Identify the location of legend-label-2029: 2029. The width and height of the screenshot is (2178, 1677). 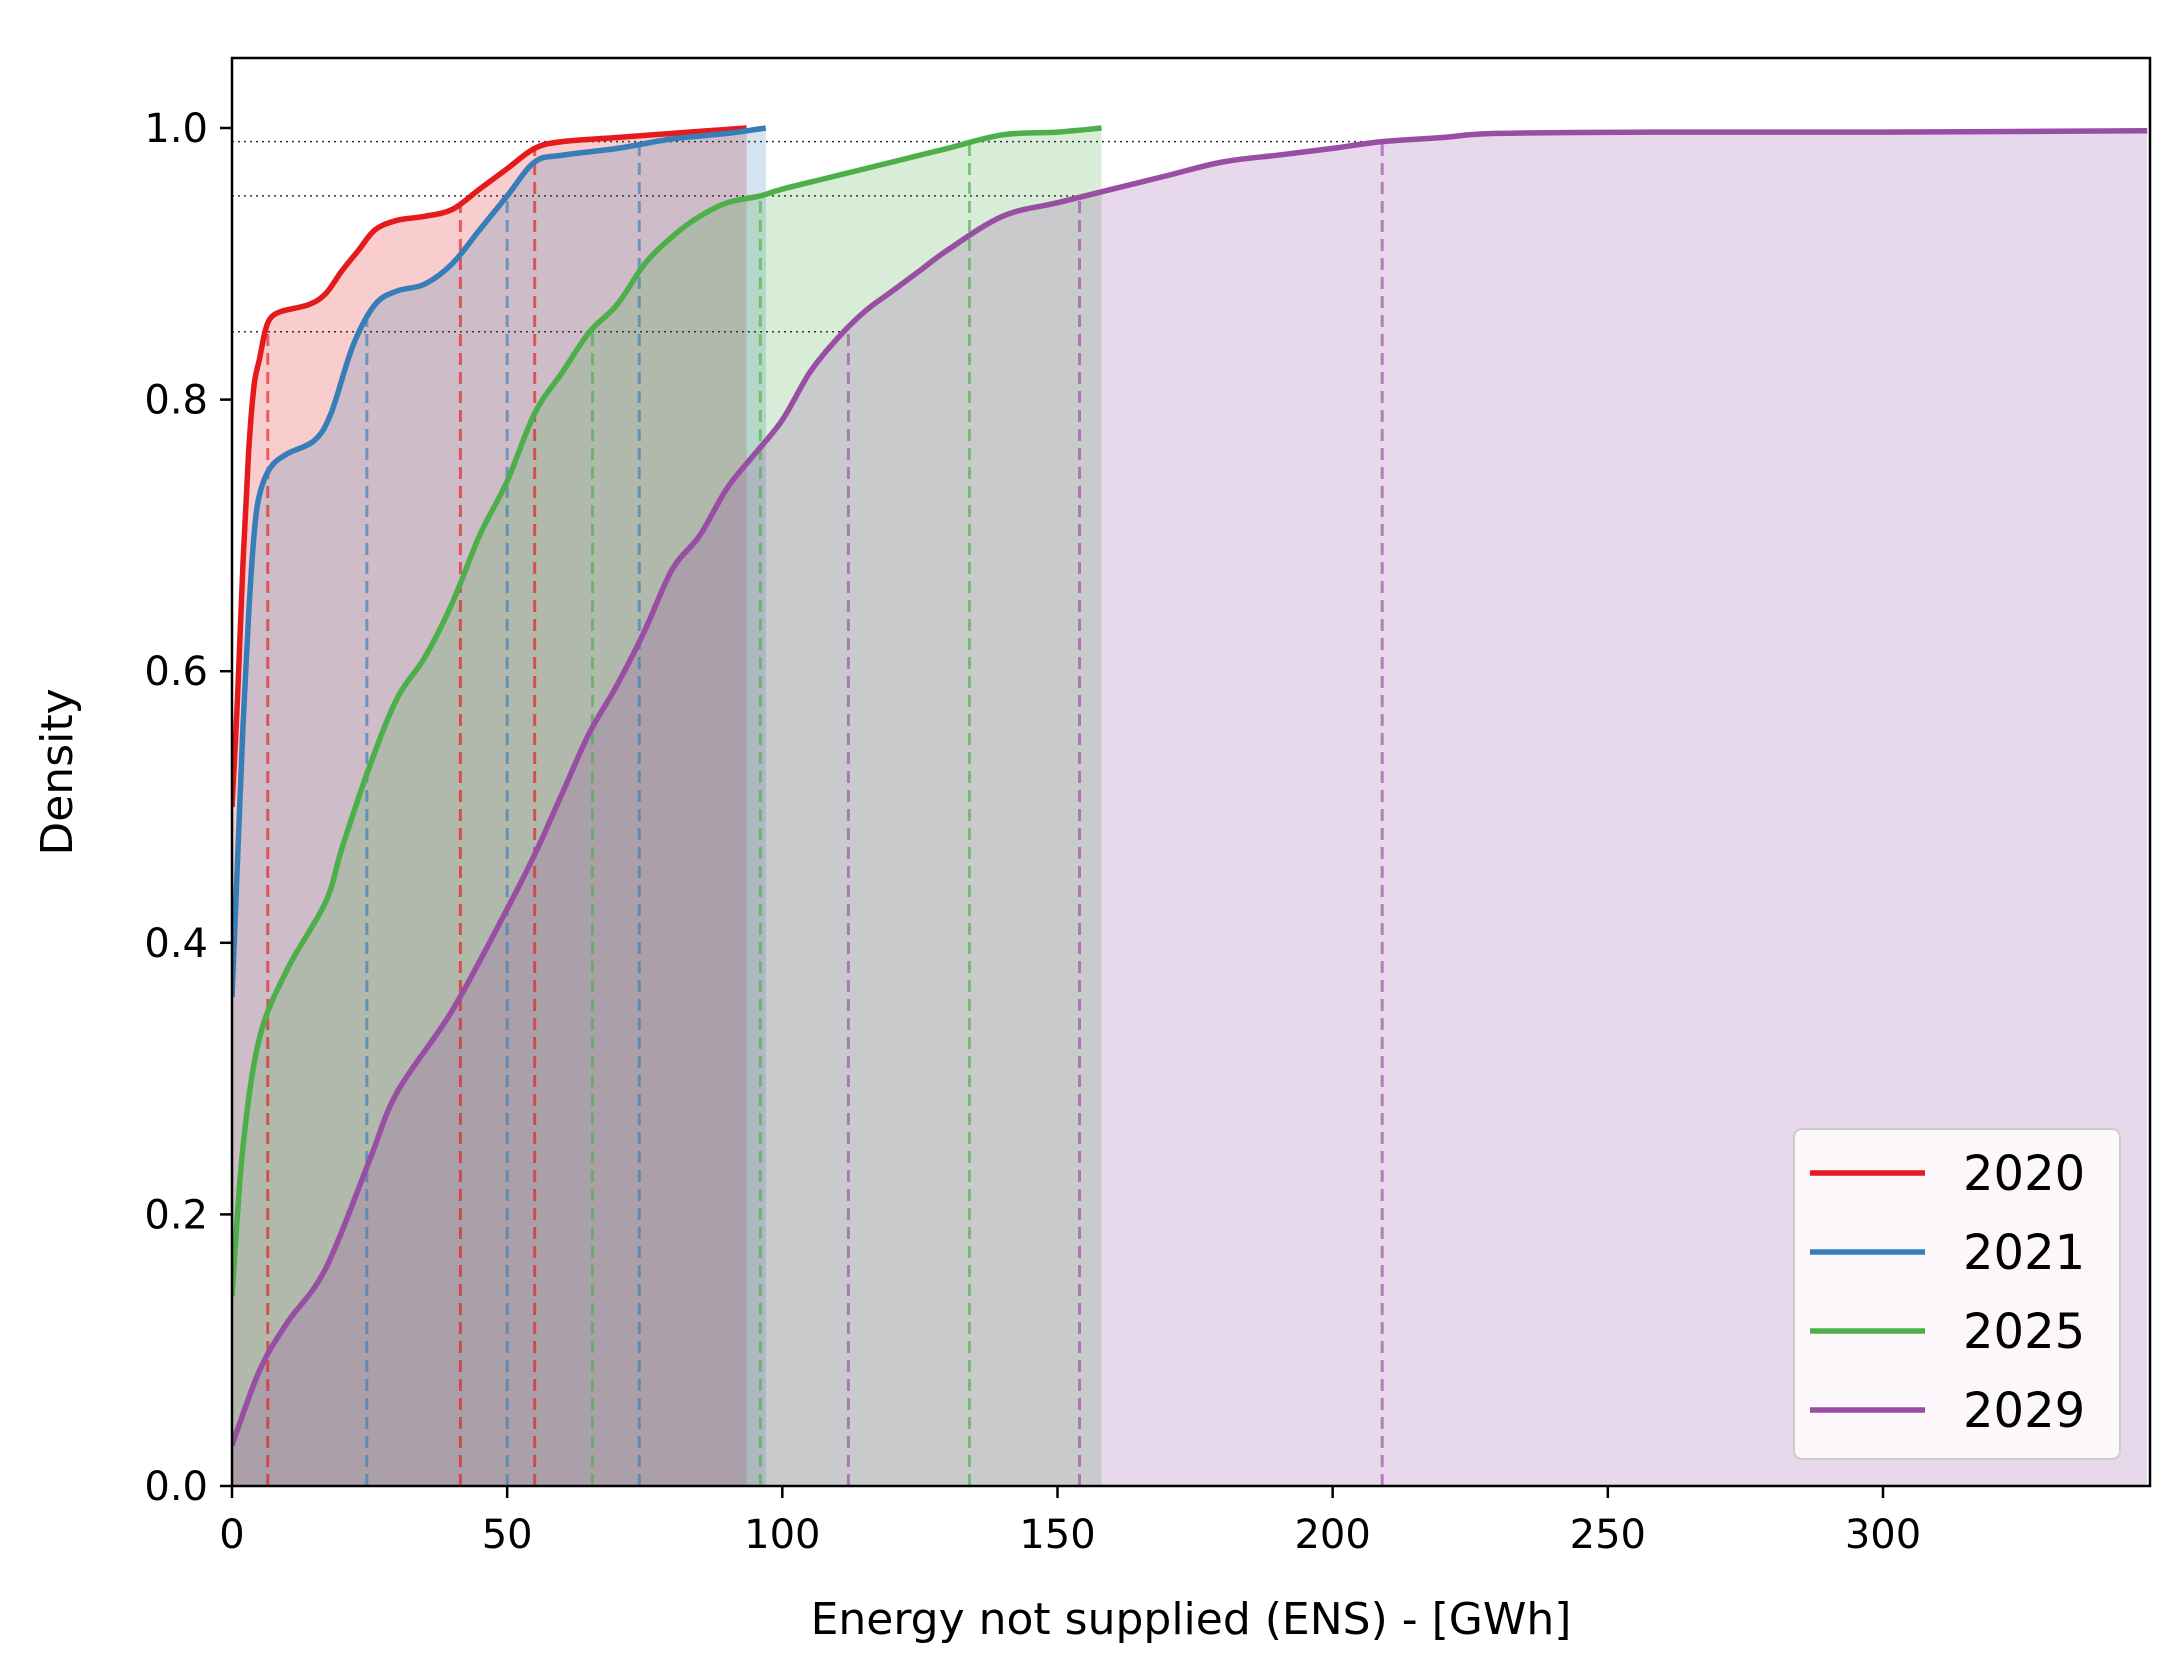
(2024, 1411).